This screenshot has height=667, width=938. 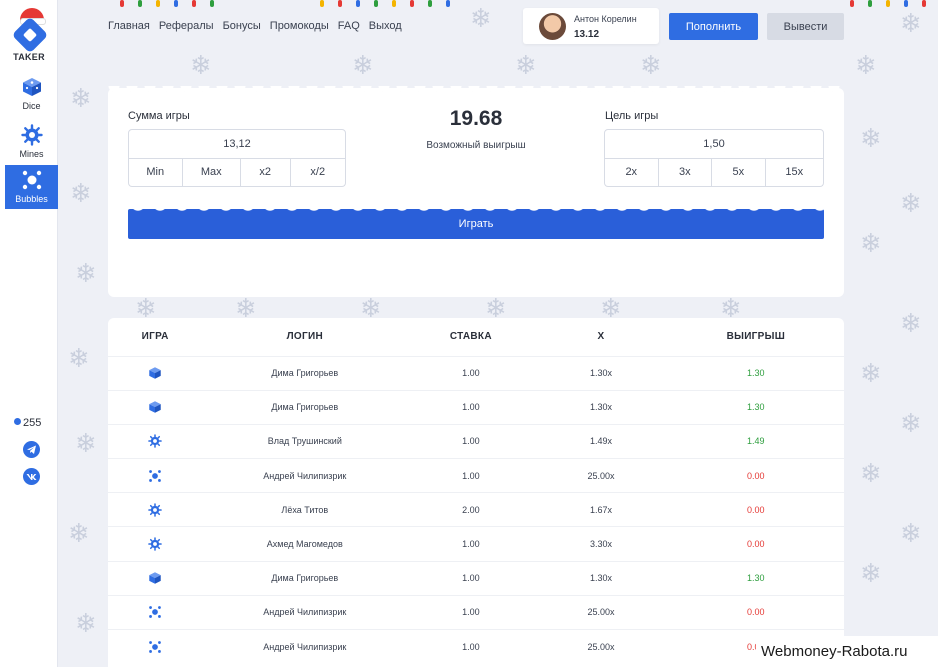 What do you see at coordinates (29, 333) in the screenshot?
I see `sidebar: TAKER Dice Mines Bubbles 255` at bounding box center [29, 333].